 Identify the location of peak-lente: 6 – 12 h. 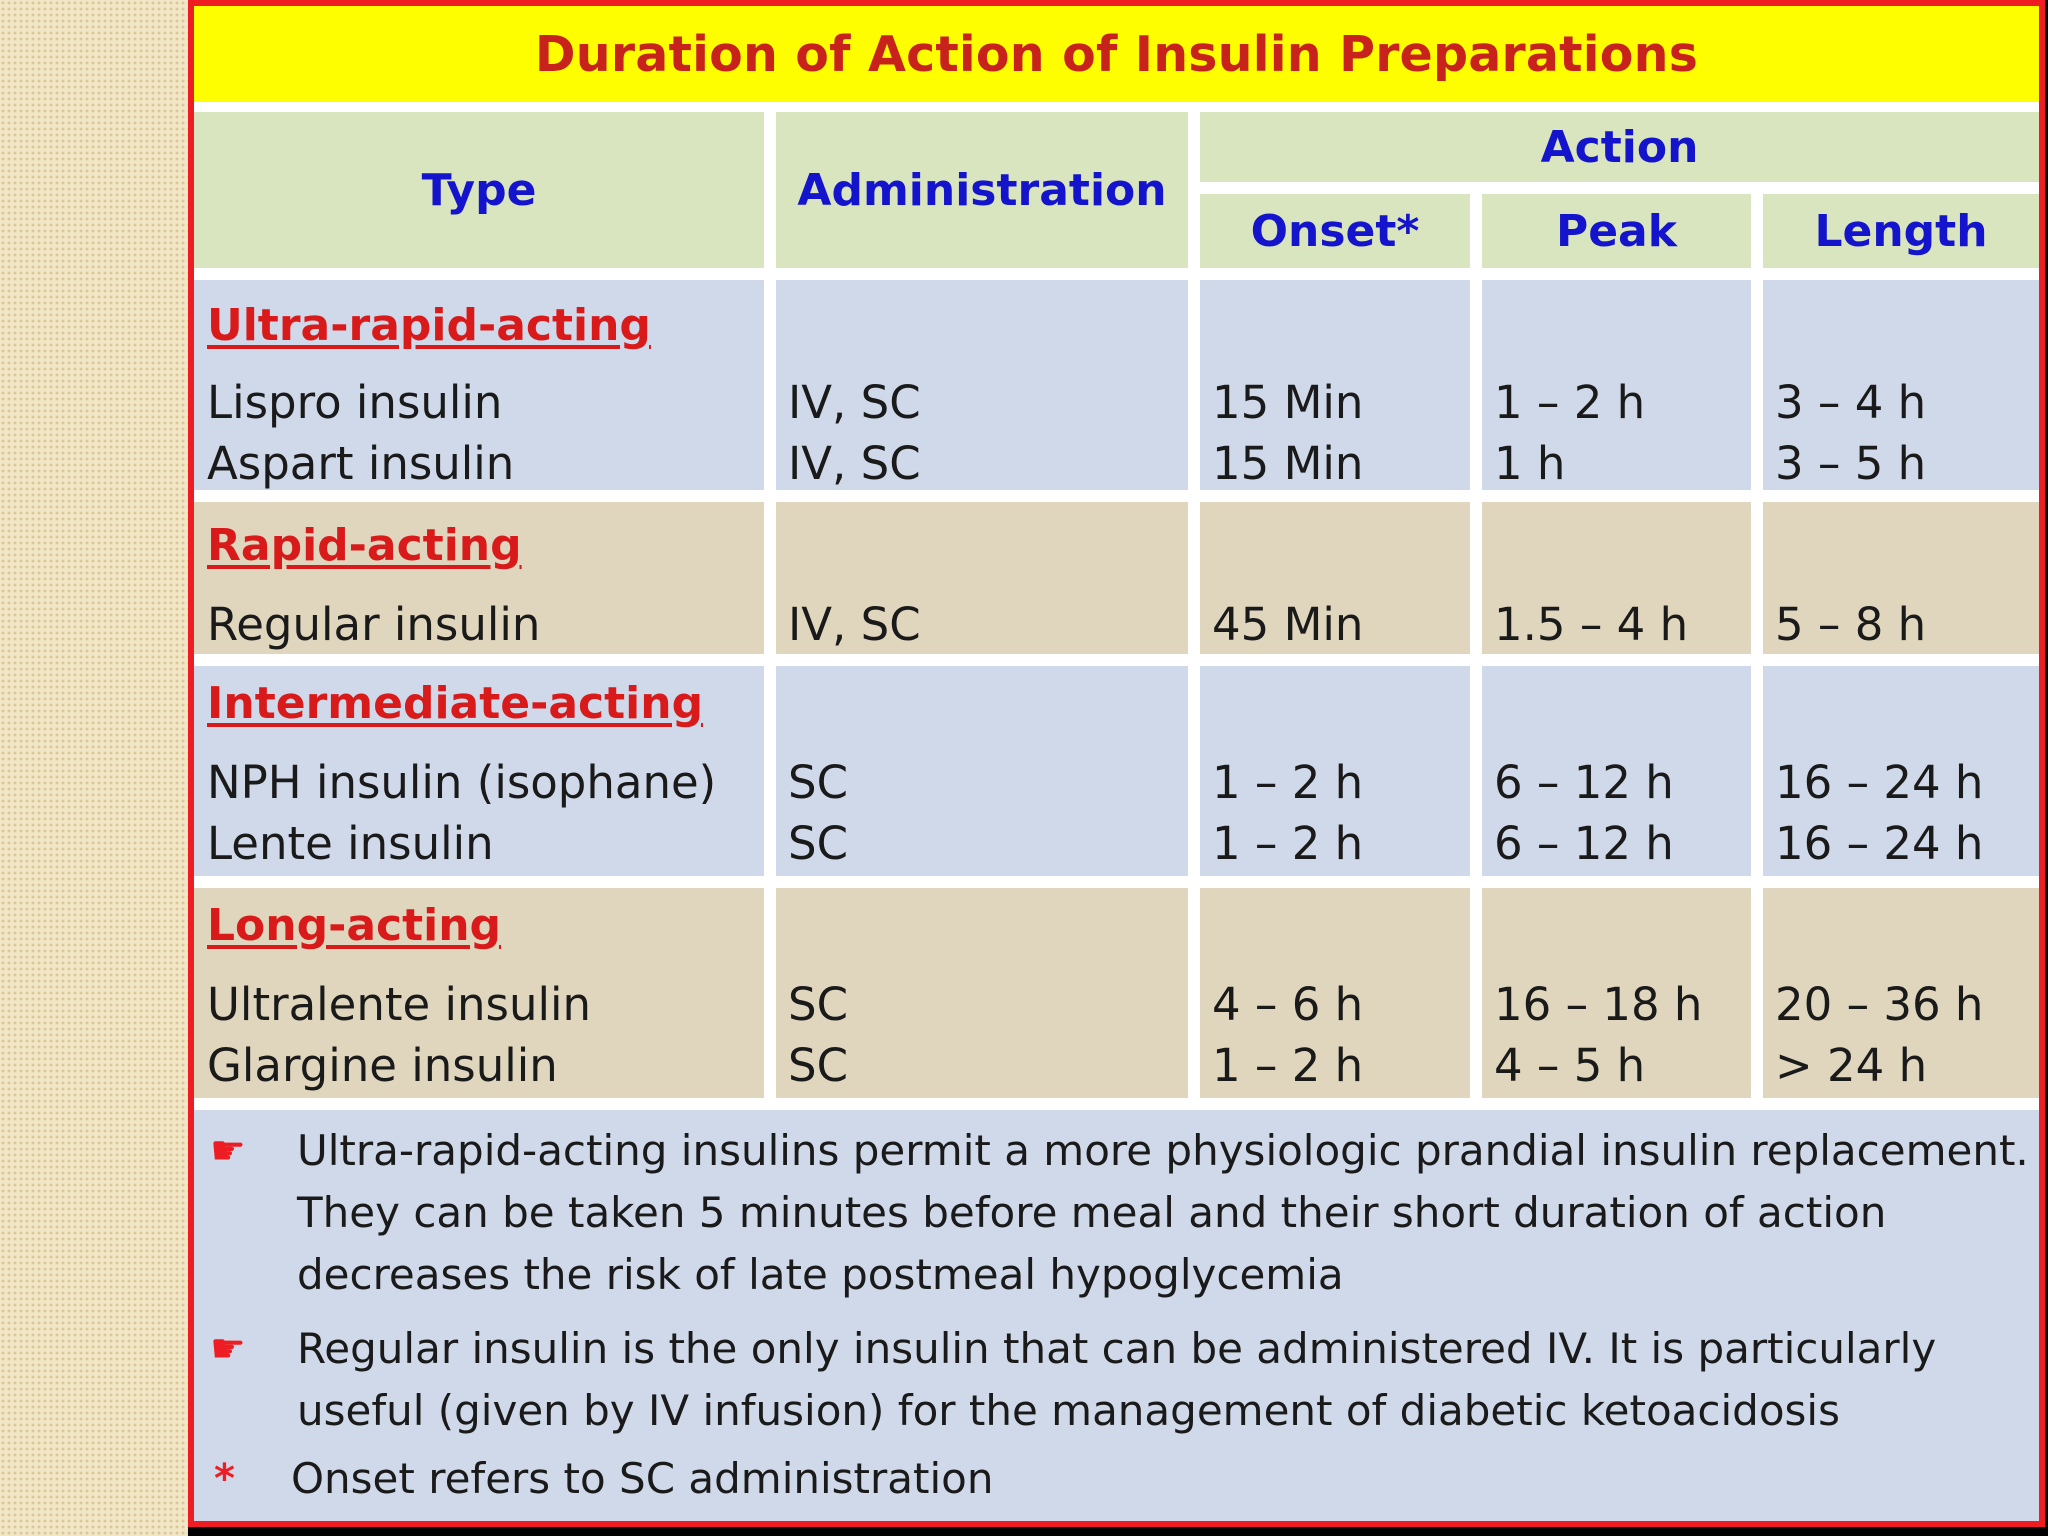
(1584, 843).